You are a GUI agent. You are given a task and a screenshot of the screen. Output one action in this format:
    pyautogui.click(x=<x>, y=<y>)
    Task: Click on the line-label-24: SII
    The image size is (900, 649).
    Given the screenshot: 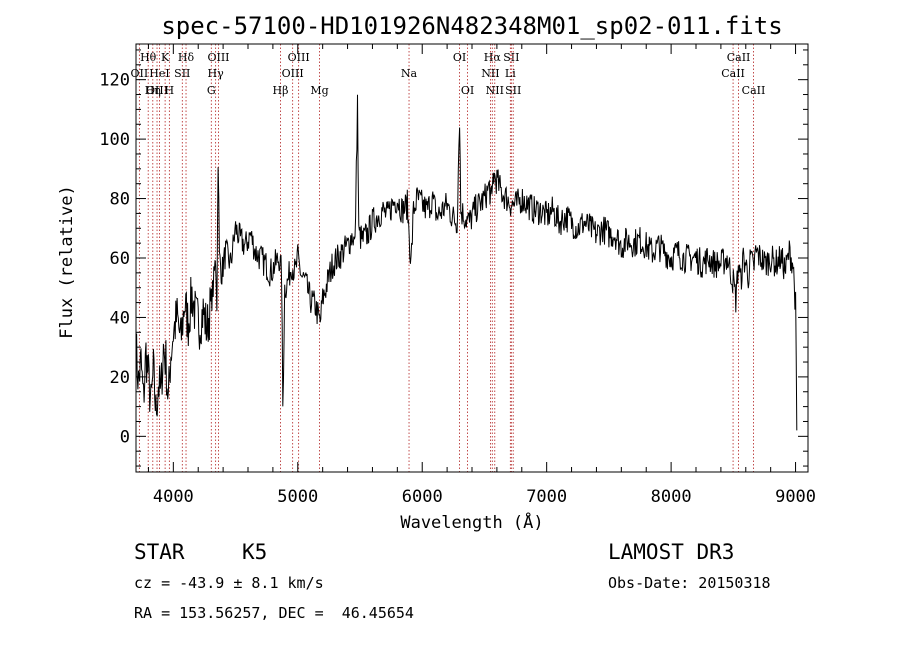 What is the action you would take?
    pyautogui.click(x=513, y=90)
    